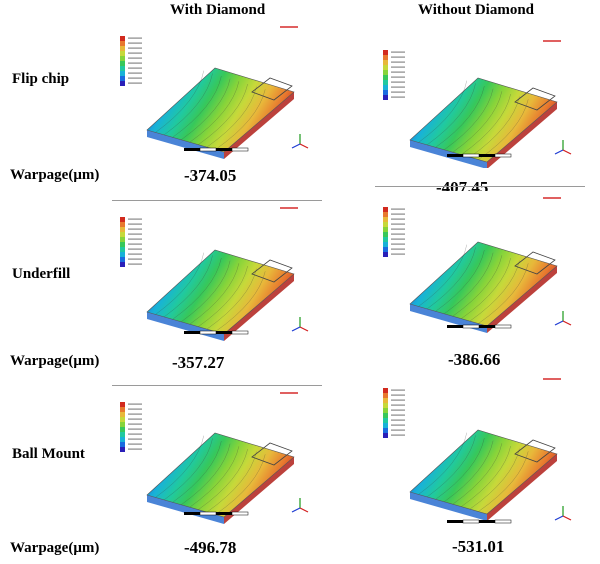  Describe the element at coordinates (218, 10) in the screenshot. I see `column-header-with-diamond: With Diamond` at that location.